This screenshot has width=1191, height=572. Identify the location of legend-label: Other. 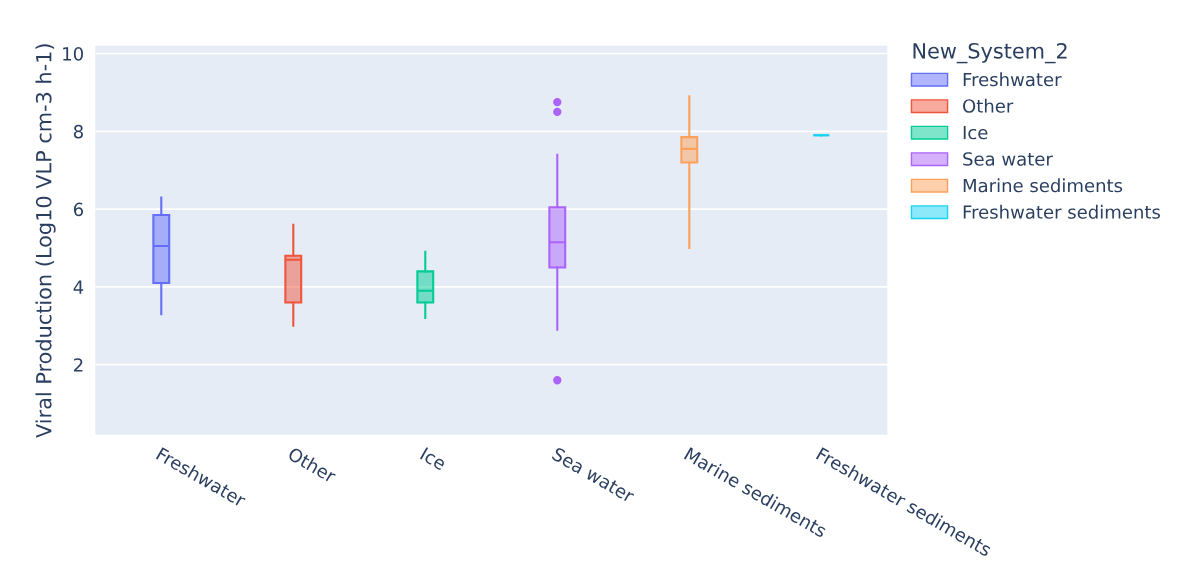
(988, 105).